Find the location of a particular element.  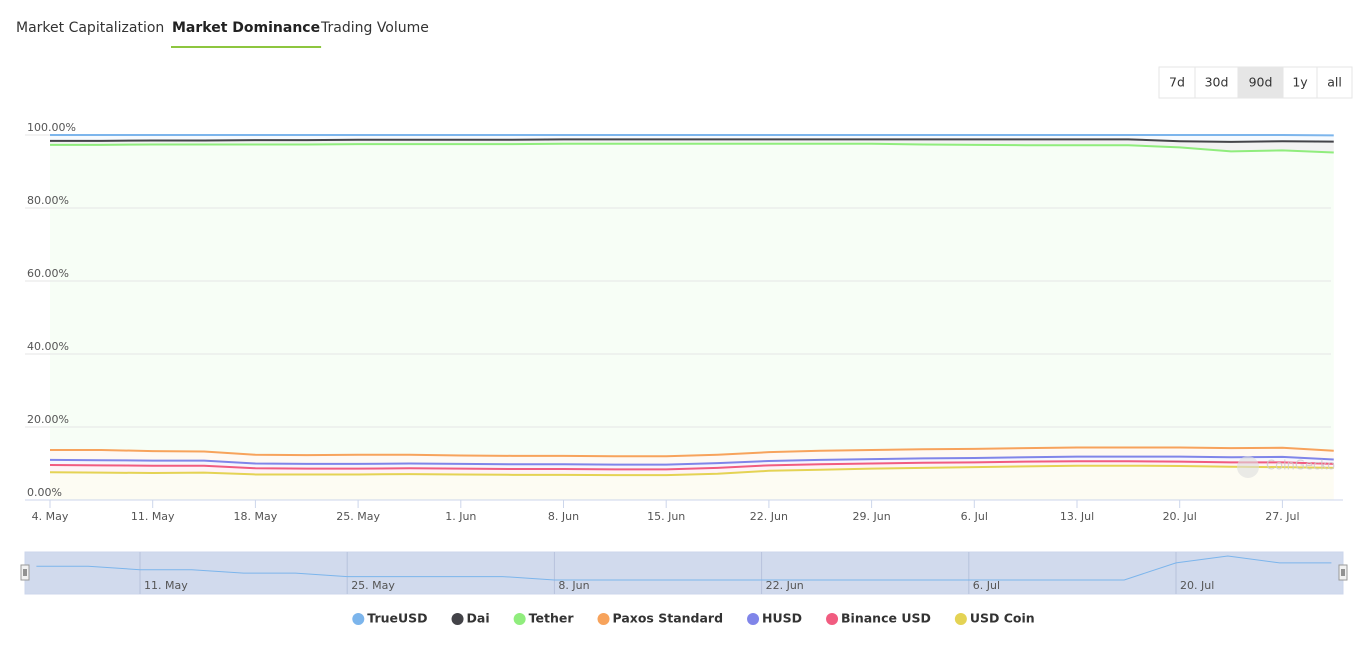

range-button-label: 1y is located at coordinates (1300, 82).